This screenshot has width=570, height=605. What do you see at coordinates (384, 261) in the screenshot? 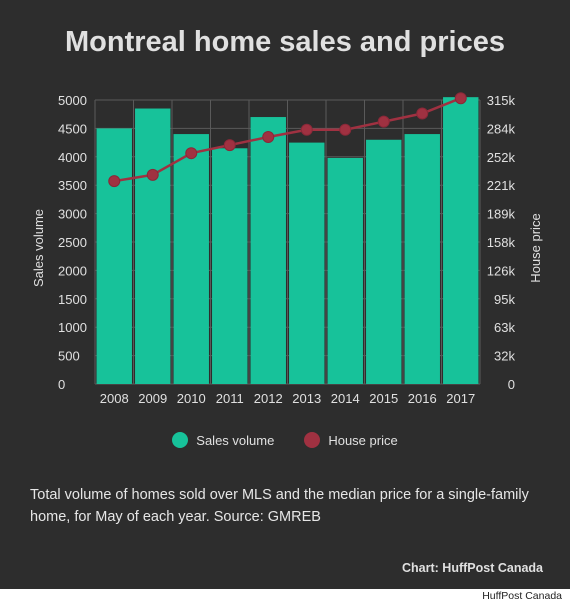
I see `bar-2015` at bounding box center [384, 261].